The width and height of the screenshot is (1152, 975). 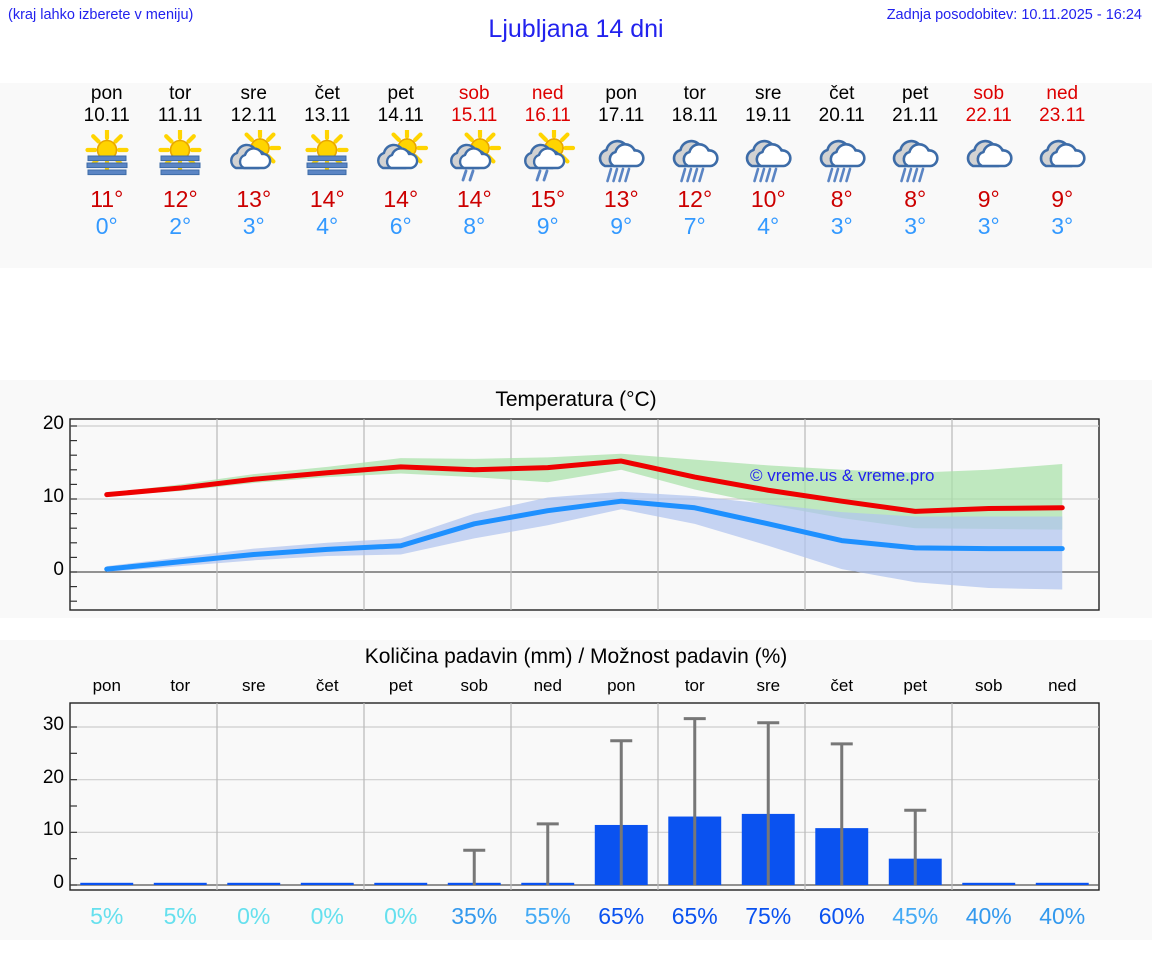 I want to click on day-min-temp: 8°, so click(x=474, y=226).